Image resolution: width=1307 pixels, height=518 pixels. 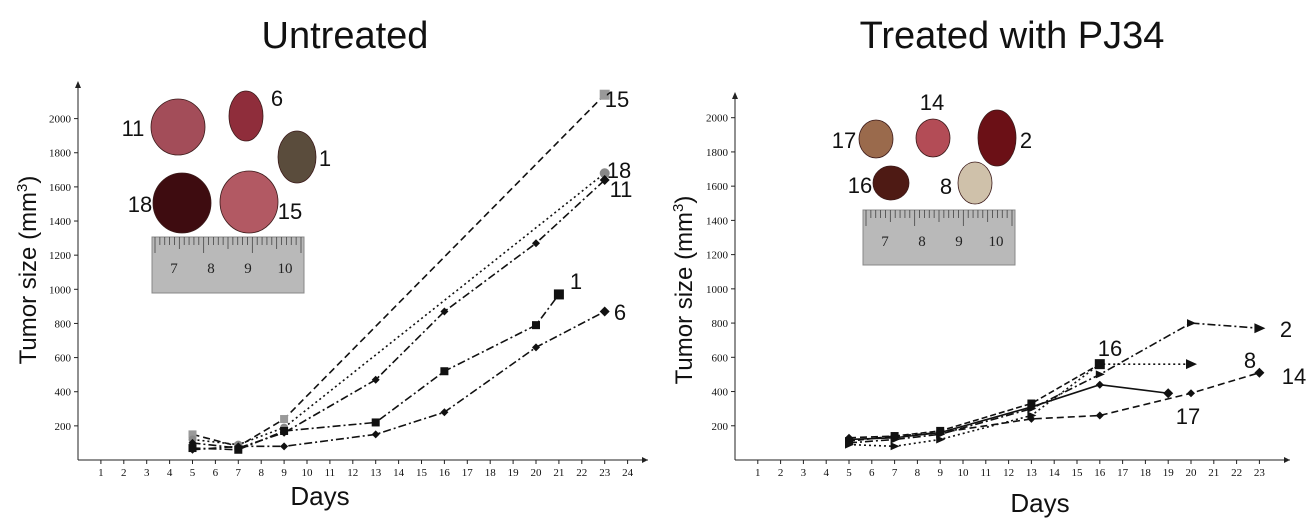 What do you see at coordinates (717, 221) in the screenshot?
I see `y-tick-label: 1400` at bounding box center [717, 221].